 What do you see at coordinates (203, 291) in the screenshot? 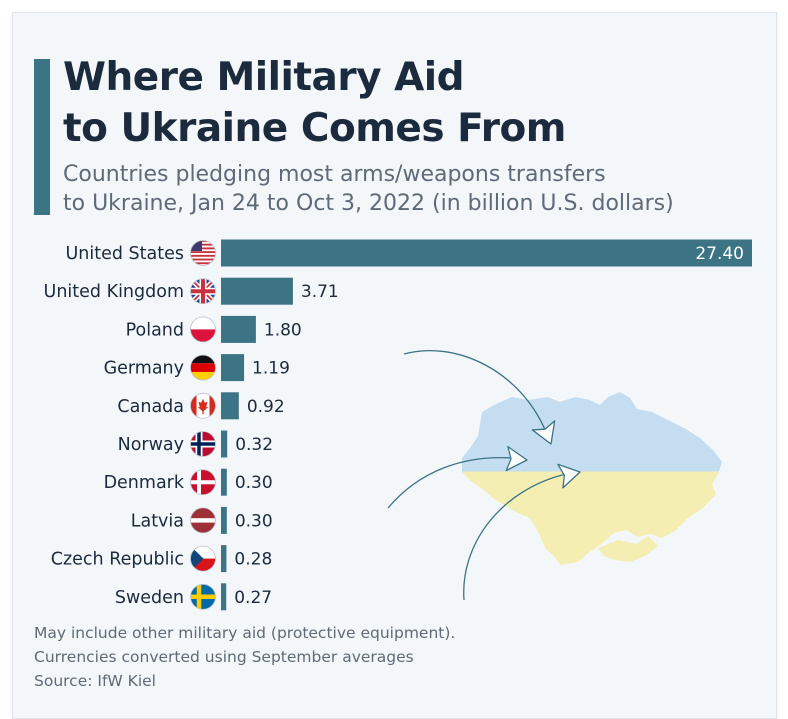
I see `uk-flag-icon` at bounding box center [203, 291].